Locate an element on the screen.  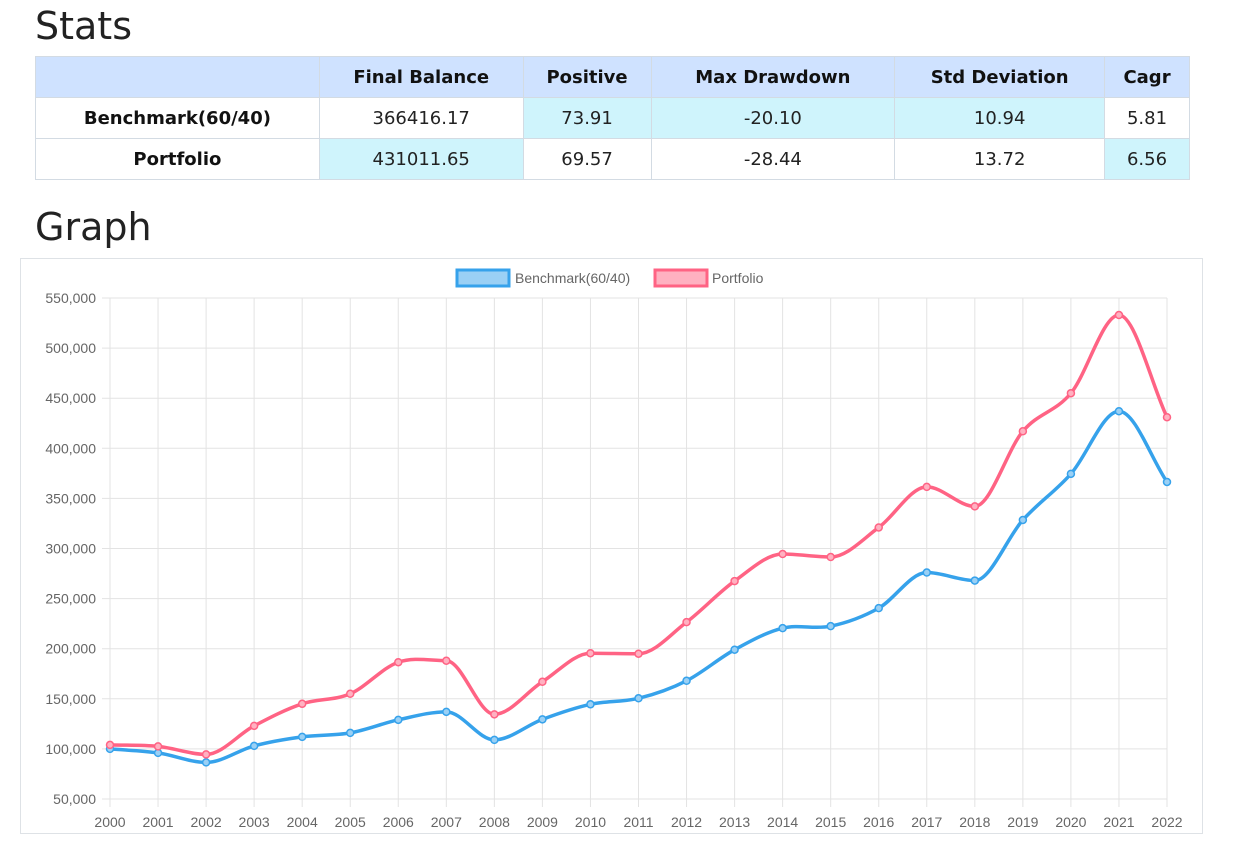
row-label-benchmark: Benchmark(60/40) is located at coordinates (177, 118).